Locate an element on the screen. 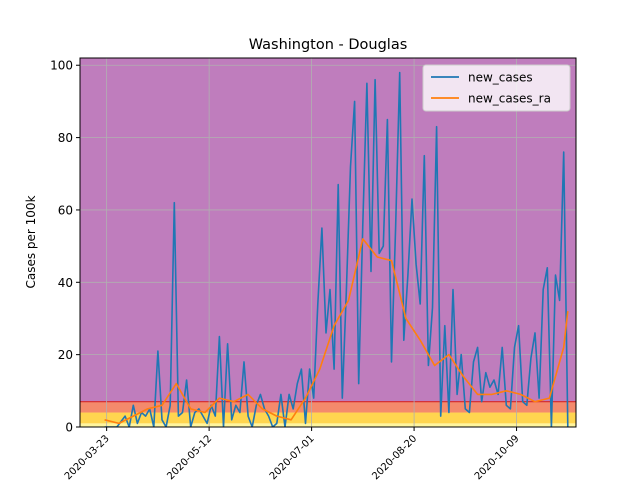  y-axis-label: Cases per 100k is located at coordinates (31, 241).